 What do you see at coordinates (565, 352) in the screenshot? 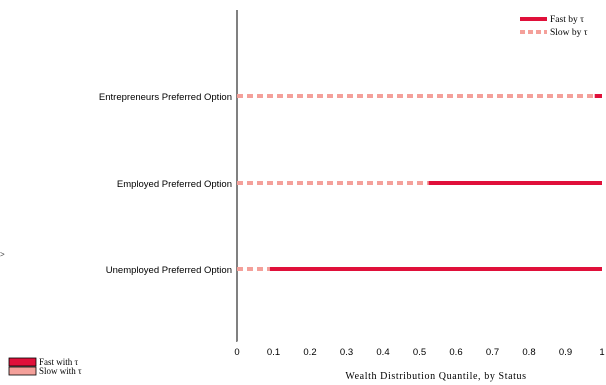
I see `x-tick-label: 0.9` at bounding box center [565, 352].